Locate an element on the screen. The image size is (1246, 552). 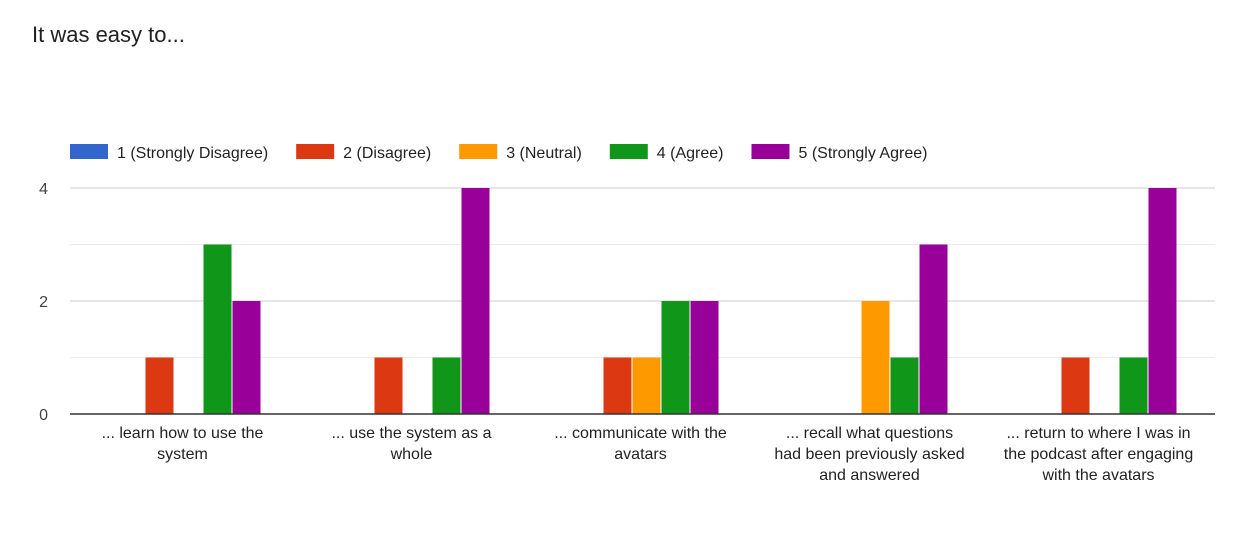
x-tick-label: ... learn how to use the is located at coordinates (183, 433).